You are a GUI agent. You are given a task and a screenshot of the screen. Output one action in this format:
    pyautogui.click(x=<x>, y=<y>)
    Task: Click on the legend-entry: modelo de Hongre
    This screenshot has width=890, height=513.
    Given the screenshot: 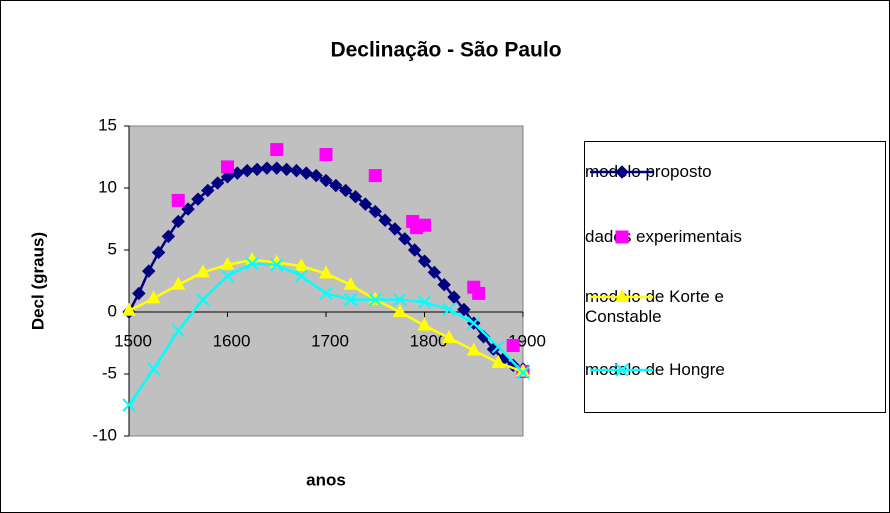 What is the action you would take?
    pyautogui.click(x=695, y=370)
    